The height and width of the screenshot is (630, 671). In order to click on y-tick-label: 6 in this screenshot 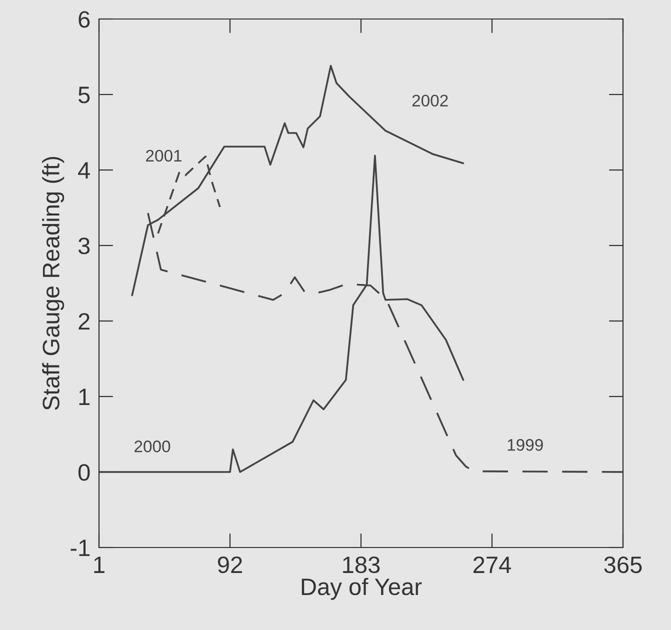, I will do `click(84, 19)`.